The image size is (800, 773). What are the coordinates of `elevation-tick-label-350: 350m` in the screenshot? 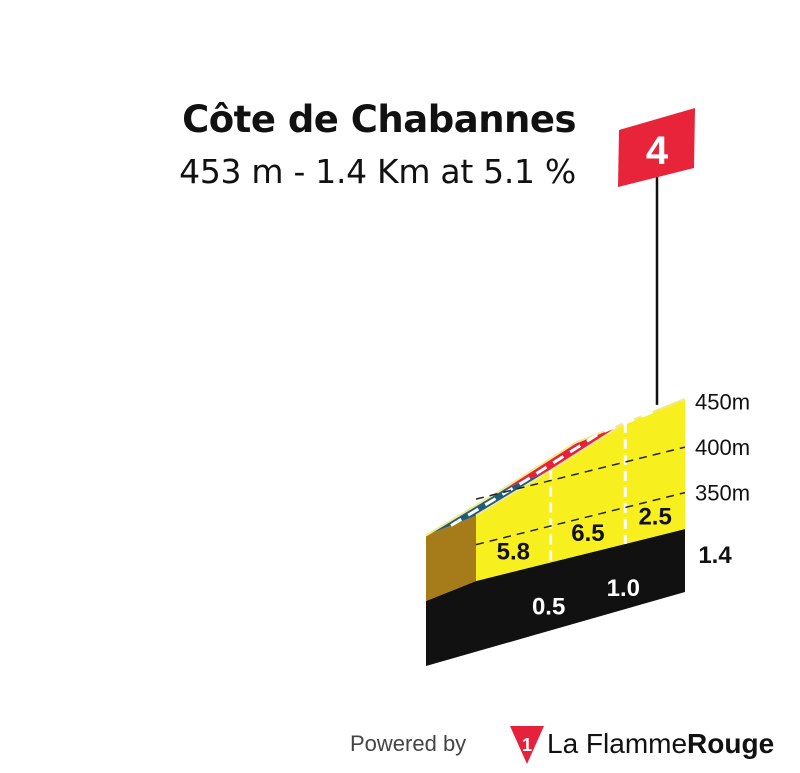 It's located at (722, 493).